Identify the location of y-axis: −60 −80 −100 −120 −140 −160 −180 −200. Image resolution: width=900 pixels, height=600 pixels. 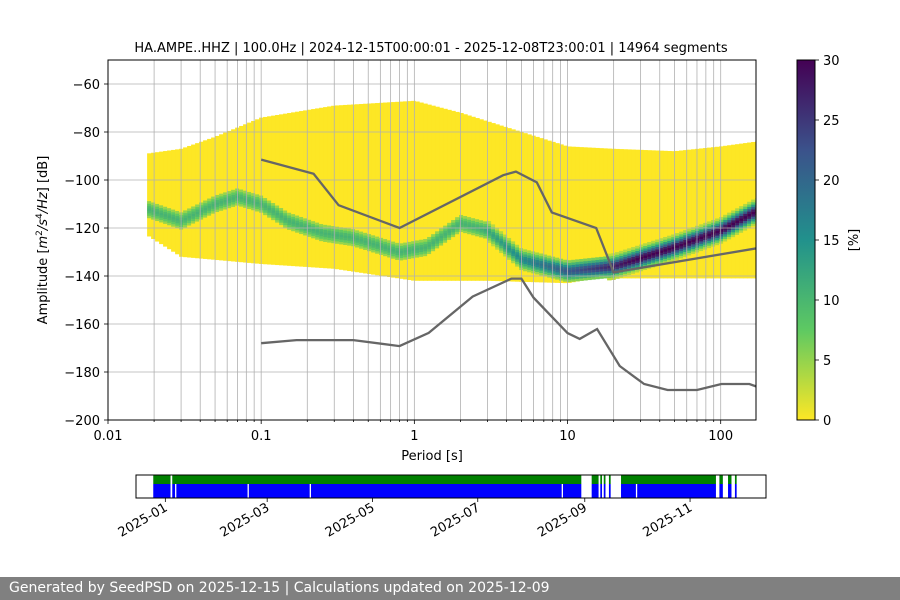
(86, 253).